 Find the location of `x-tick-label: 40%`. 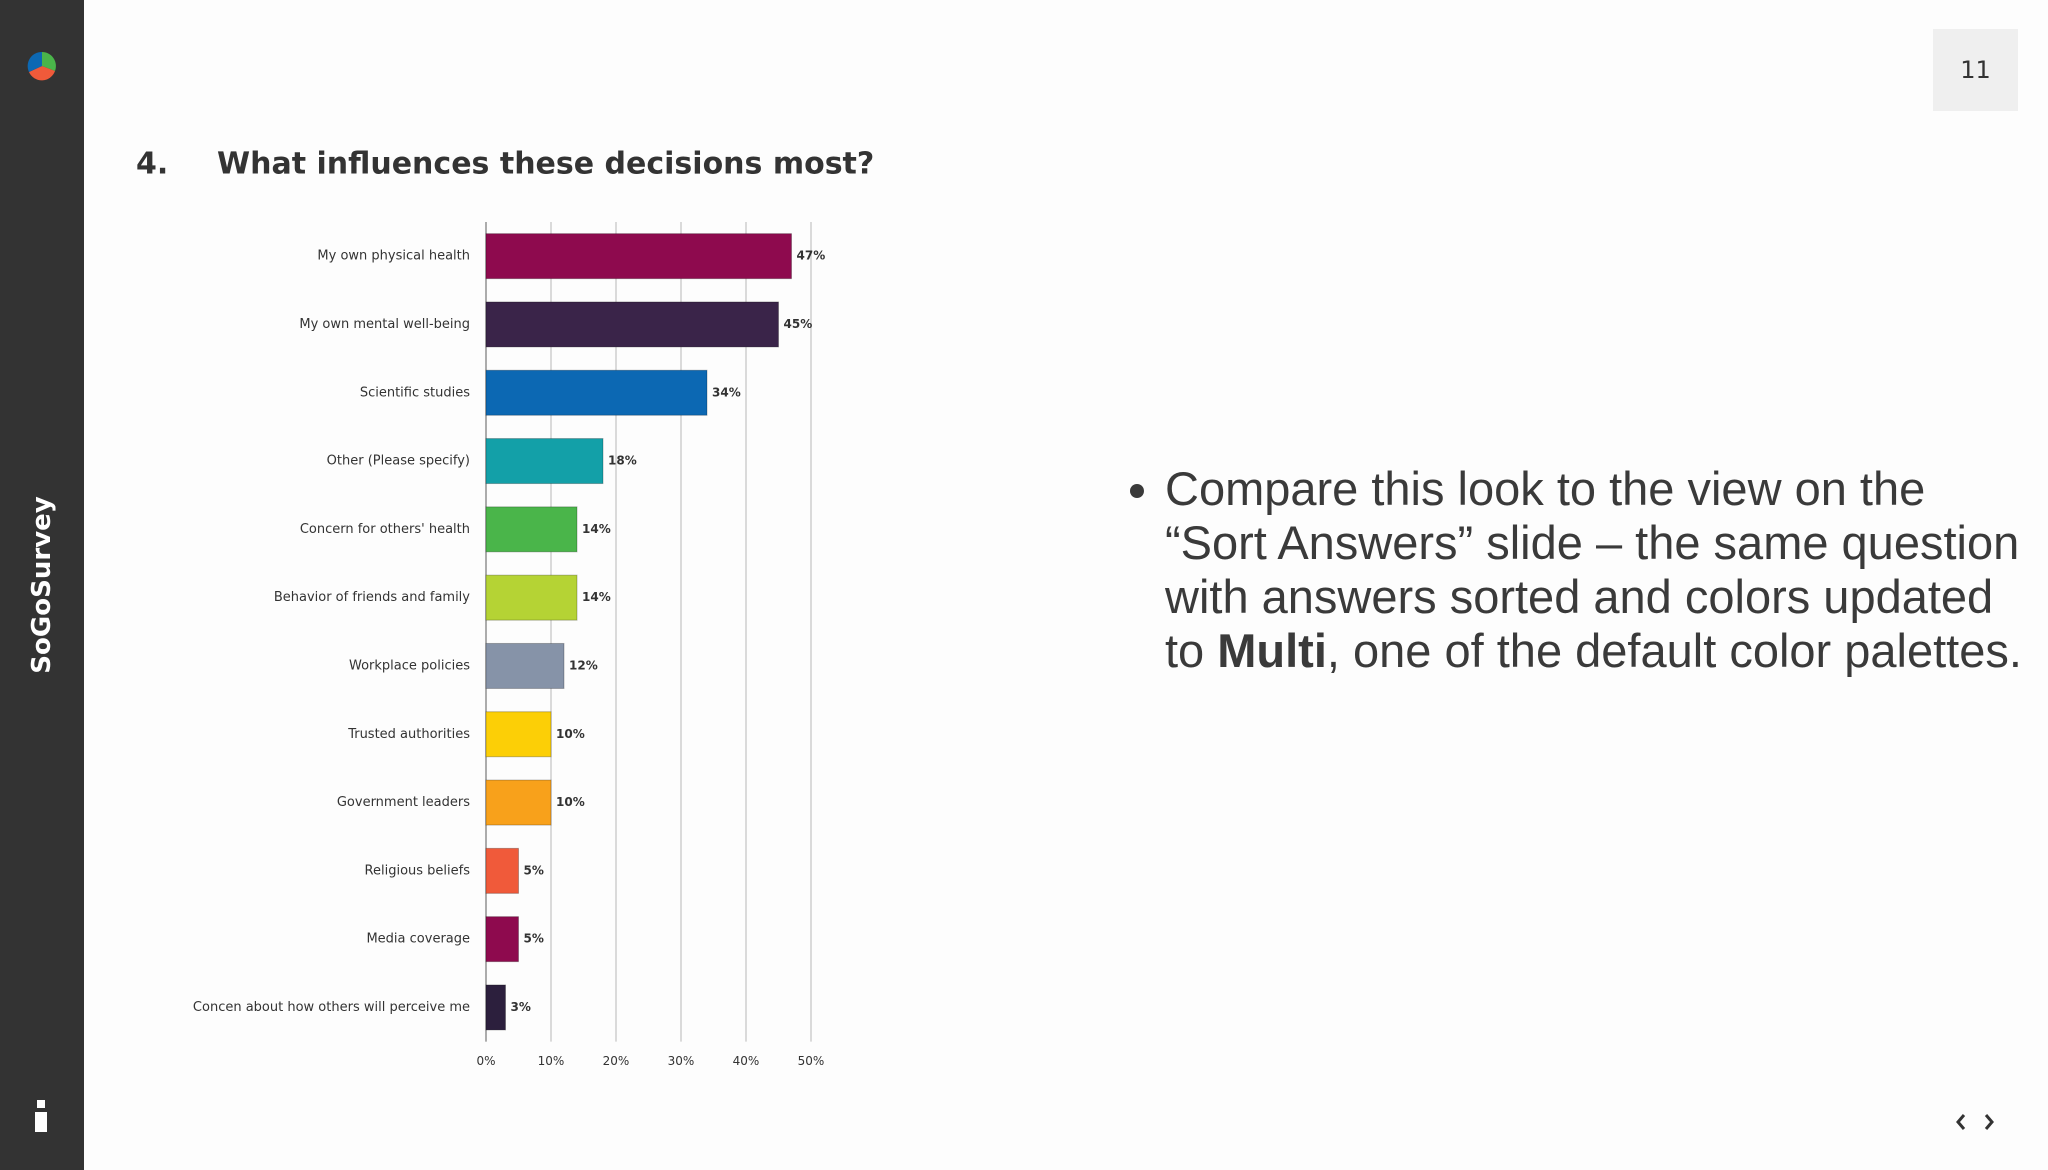

x-tick-label: 40% is located at coordinates (746, 1061).